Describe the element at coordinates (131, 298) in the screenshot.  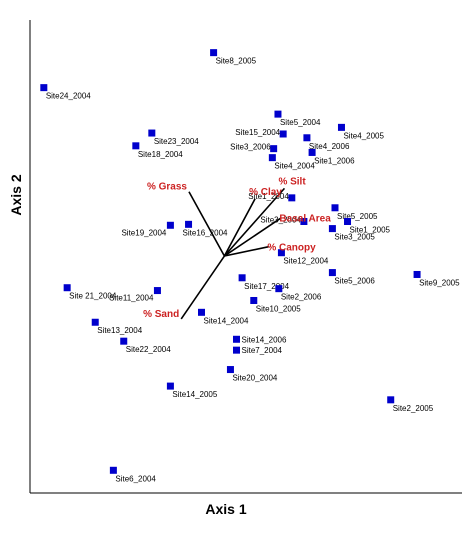
I see `site-label-site11-2004: Site11_2004` at that location.